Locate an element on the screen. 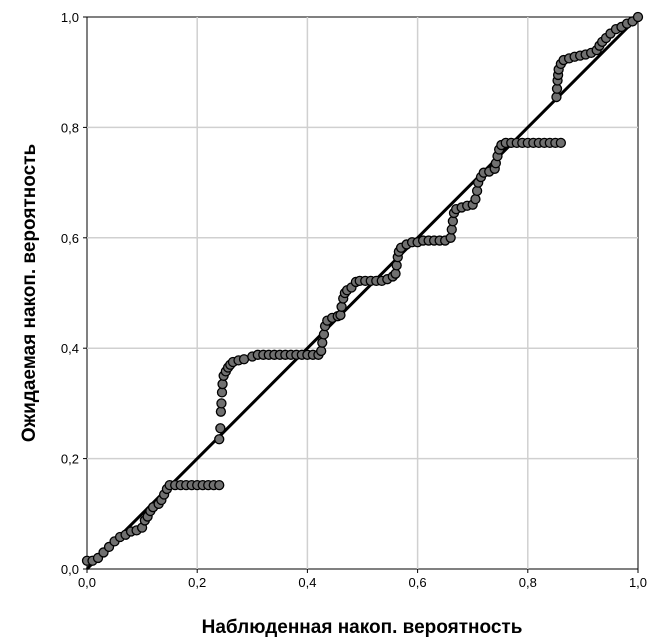 Image resolution: width=654 pixels, height=641 pixels. y-tick-label: 0,2 is located at coordinates (70, 459).